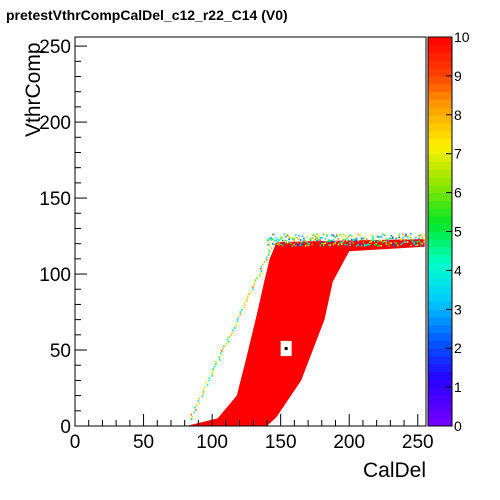 Image resolution: width=500 pixels, height=500 pixels. I want to click on colorbar-tick-label: 6, so click(458, 193).